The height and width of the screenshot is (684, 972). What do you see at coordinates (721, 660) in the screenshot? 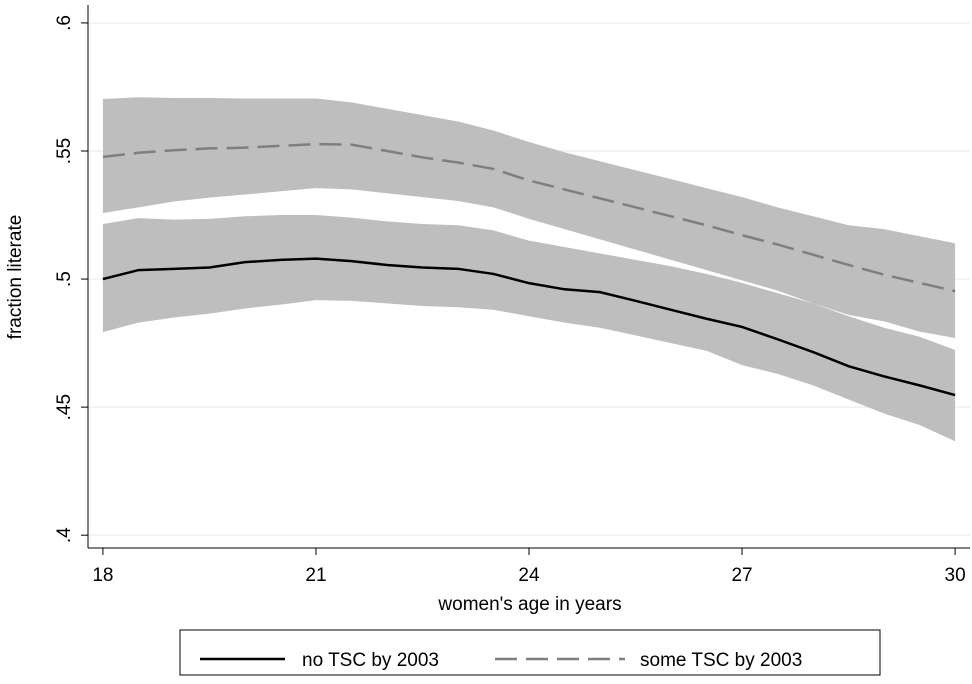
I see `legend-label: some TSC by 2003` at bounding box center [721, 660].